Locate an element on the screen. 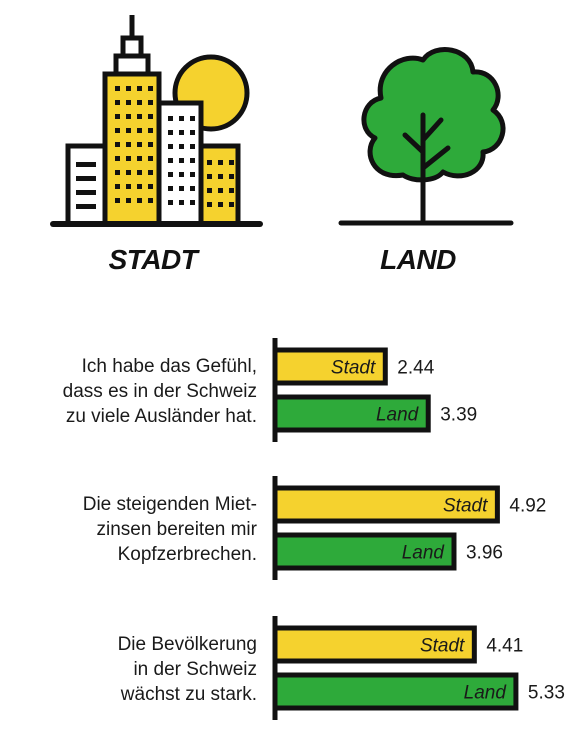 The height and width of the screenshot is (756, 582). question-label: Die steigenden Miet- is located at coordinates (170, 504).